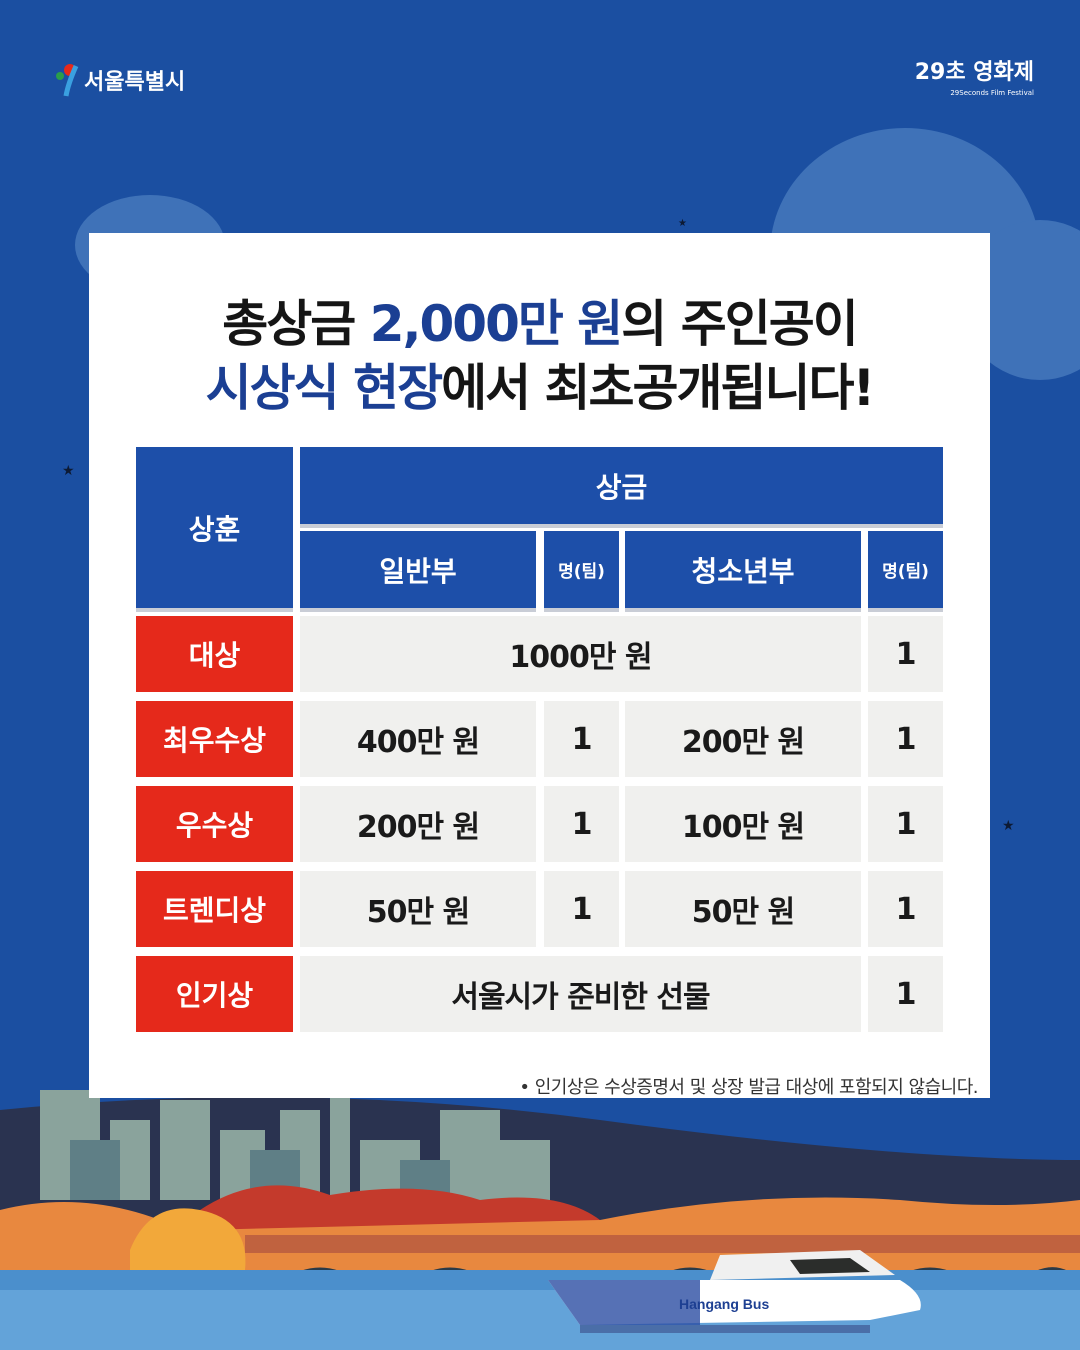 This screenshot has height=1350, width=1080. What do you see at coordinates (743, 824) in the screenshot?
I see `prize-youth: 100만 원` at bounding box center [743, 824].